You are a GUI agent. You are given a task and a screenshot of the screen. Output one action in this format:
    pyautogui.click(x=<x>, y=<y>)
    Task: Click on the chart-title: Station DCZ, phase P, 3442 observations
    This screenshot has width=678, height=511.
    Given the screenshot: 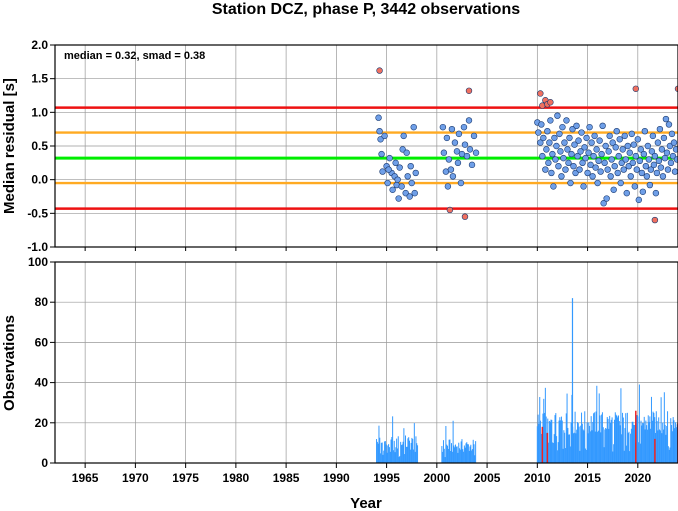 What is the action you would take?
    pyautogui.click(x=366, y=9)
    